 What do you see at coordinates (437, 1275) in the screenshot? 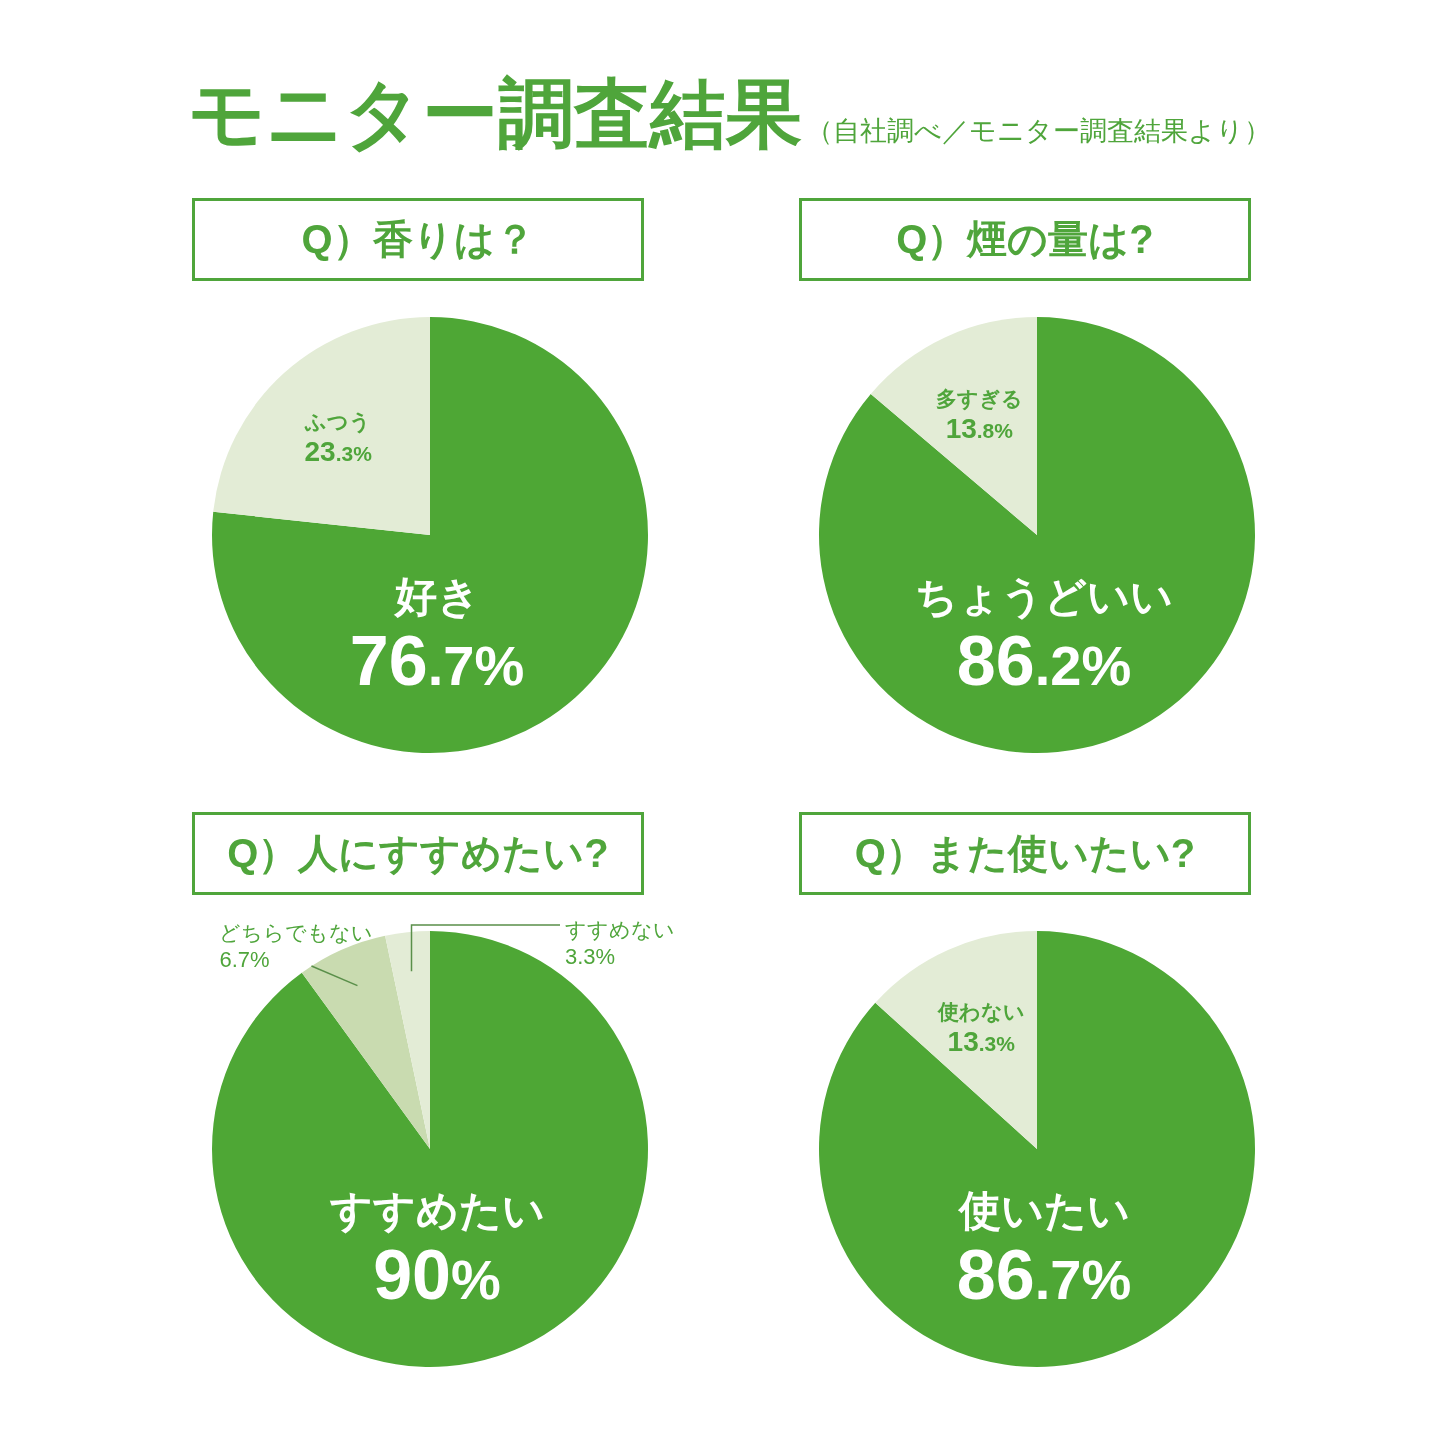
I see `data-label: 90%` at bounding box center [437, 1275].